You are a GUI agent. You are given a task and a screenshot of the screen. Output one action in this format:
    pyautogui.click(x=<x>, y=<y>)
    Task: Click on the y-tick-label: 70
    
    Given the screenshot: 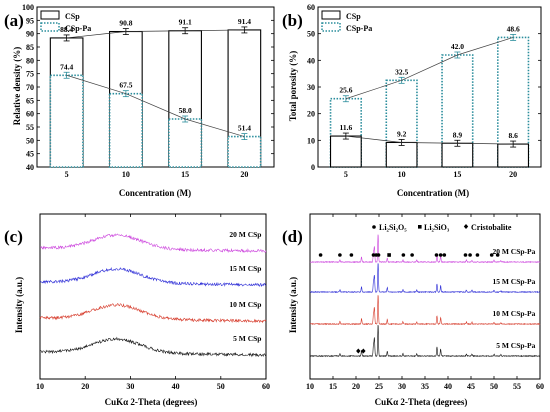 What is the action you would take?
    pyautogui.click(x=30, y=87)
    